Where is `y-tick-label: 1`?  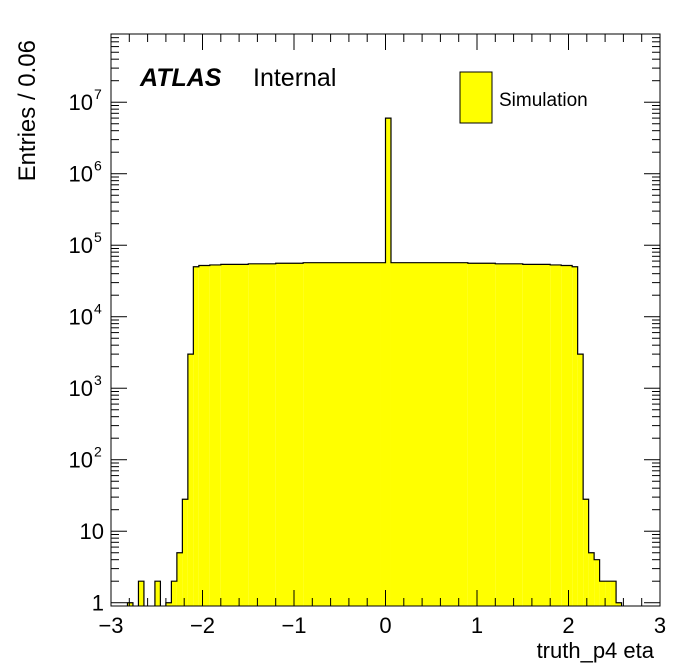
y-tick-label: 1 is located at coordinates (98, 603).